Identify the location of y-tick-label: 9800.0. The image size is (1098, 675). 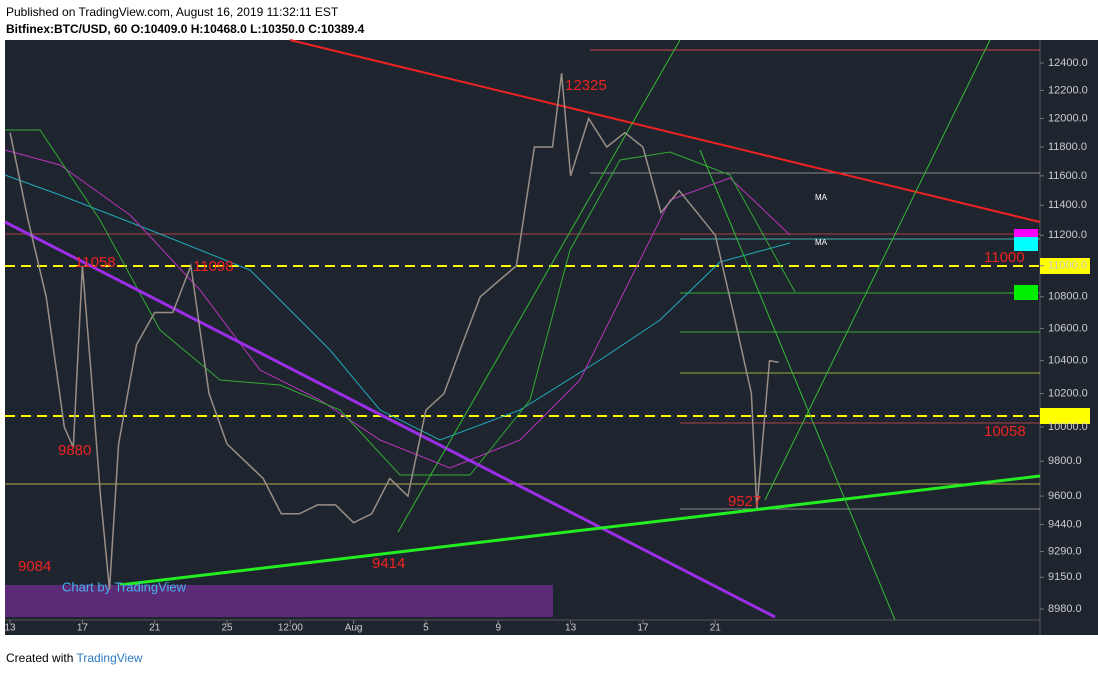
(1065, 461).